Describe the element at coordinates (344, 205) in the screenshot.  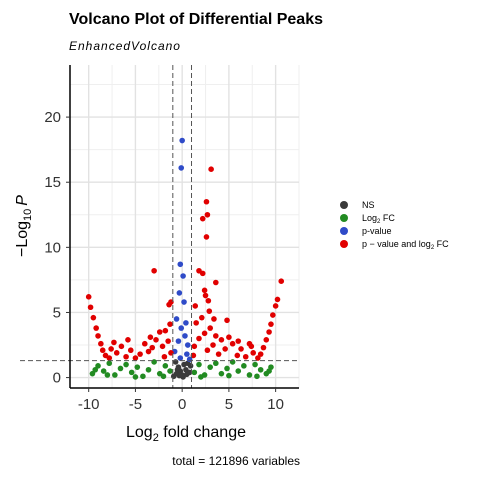
I see `legend-marker-ns` at that location.